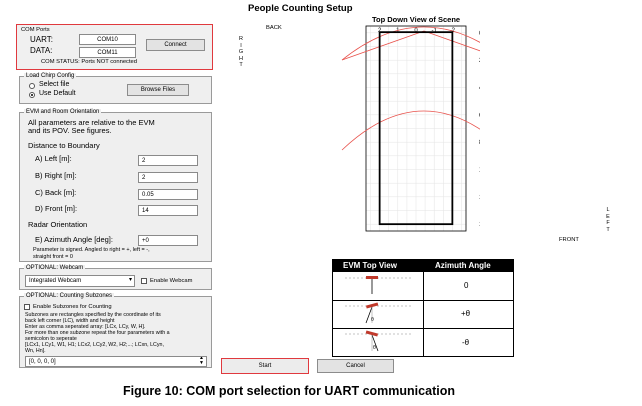 The image size is (642, 406). I want to click on subzones-desc-5: semicolon to seperate, so click(51, 339).